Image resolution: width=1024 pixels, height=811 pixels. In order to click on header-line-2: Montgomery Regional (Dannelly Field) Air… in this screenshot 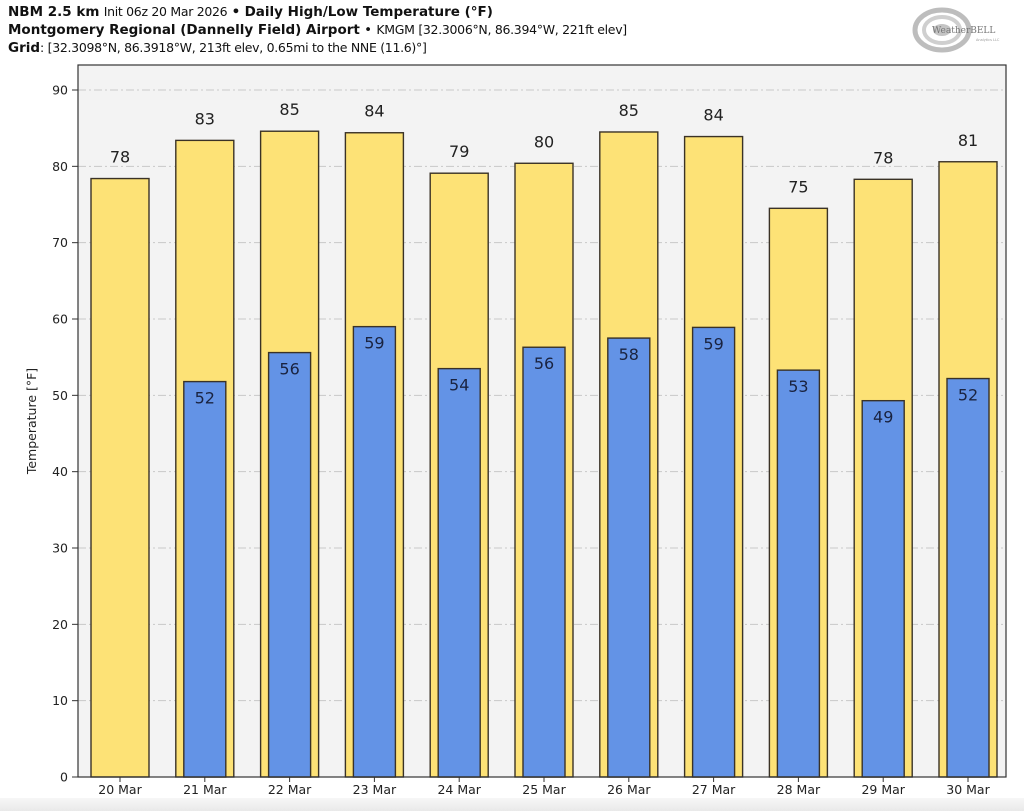, I will do `click(317, 30)`.